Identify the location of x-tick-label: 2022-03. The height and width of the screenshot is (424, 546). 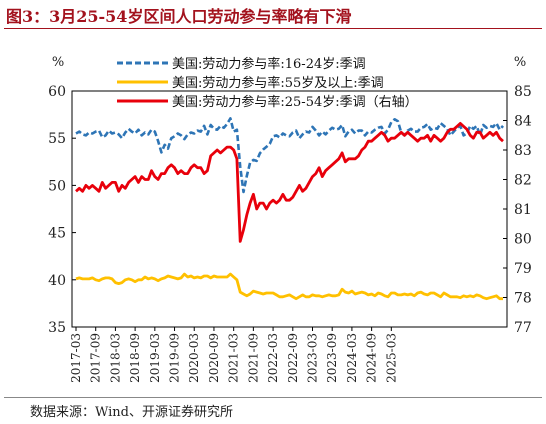
(273, 358).